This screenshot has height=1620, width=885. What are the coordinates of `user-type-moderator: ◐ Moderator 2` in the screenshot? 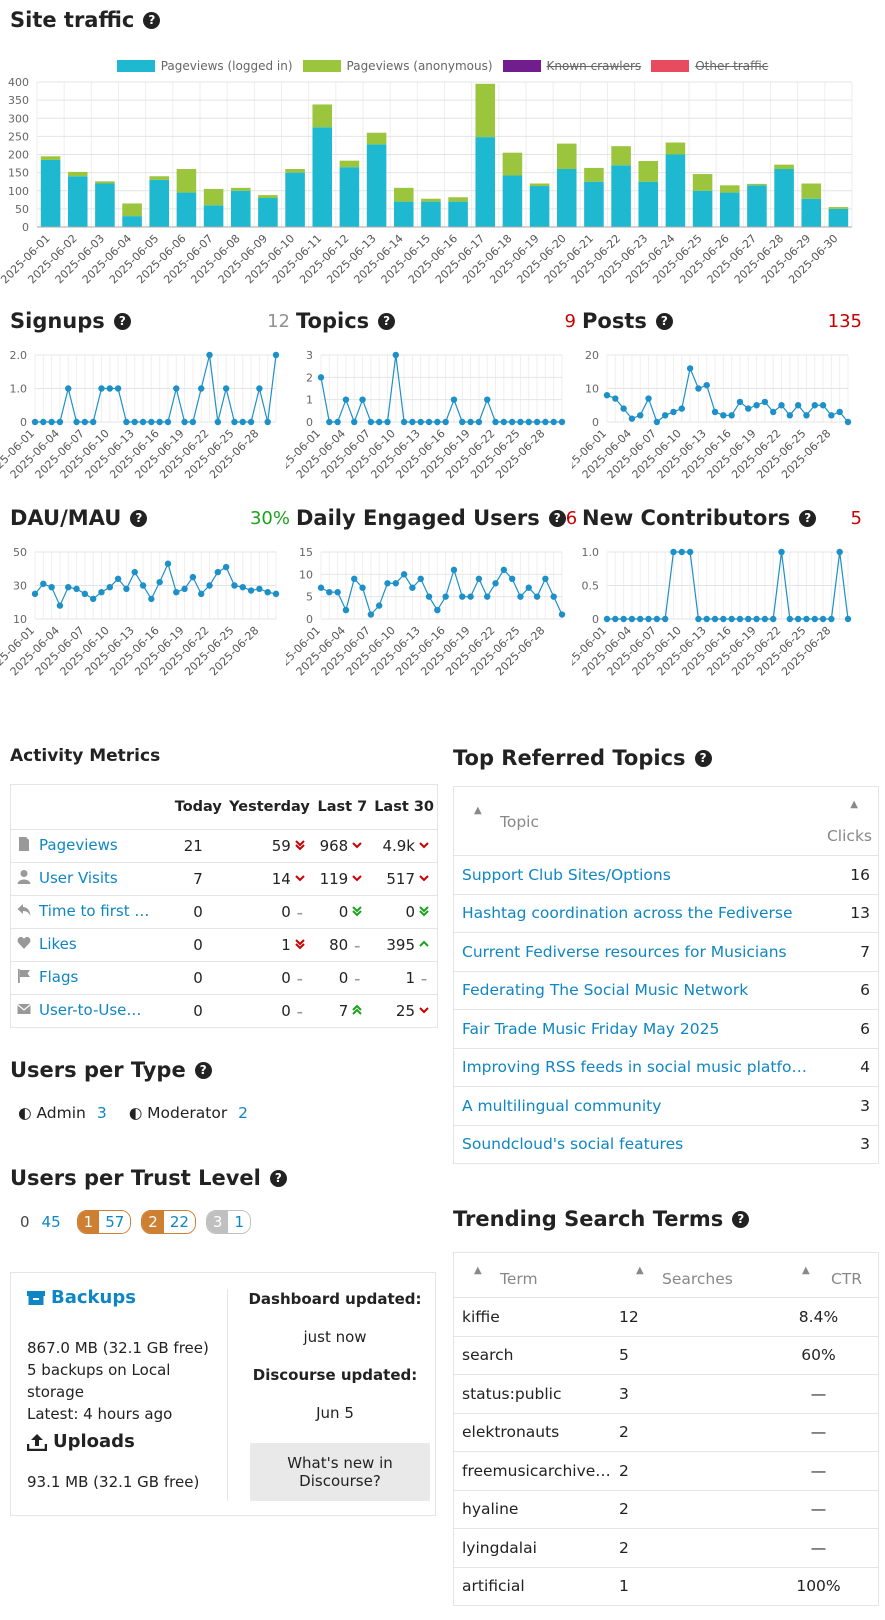 It's located at (188, 1113).